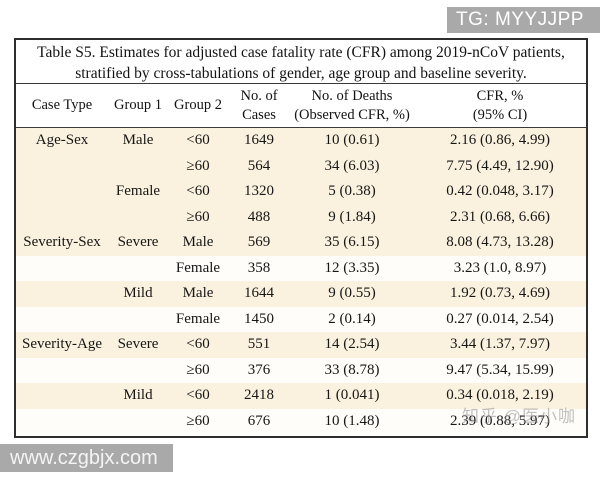 This screenshot has height=480, width=600. I want to click on cell-cases: 358, so click(259, 267).